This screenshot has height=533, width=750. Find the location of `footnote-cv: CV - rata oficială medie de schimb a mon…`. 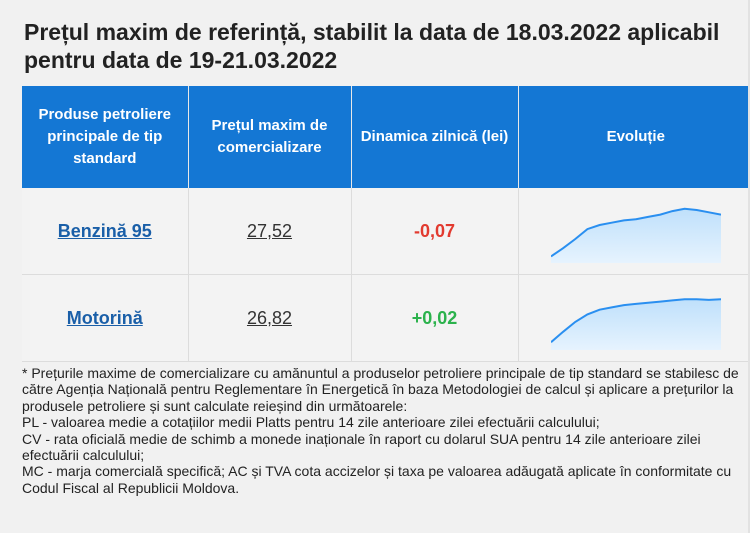

footnote-cv: CV - rata oficială medie de schimb a mon… is located at coordinates (361, 447).